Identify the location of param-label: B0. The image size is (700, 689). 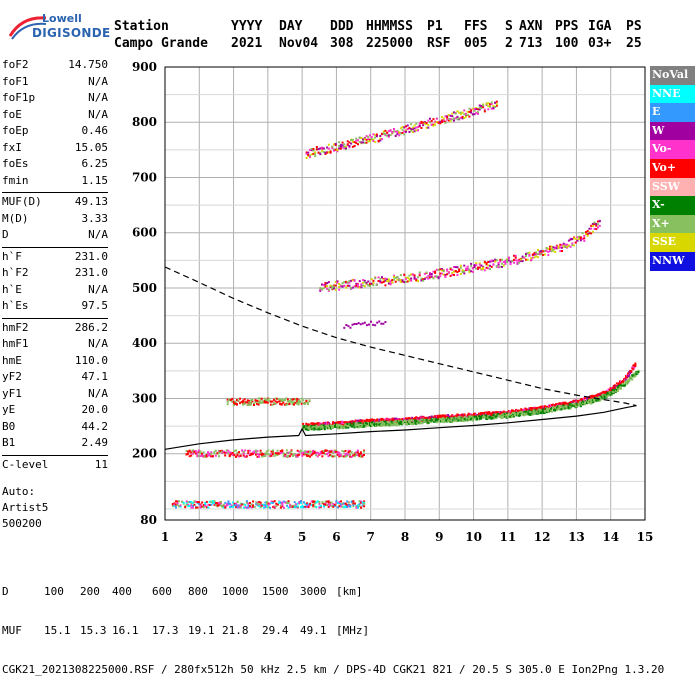
(9, 426).